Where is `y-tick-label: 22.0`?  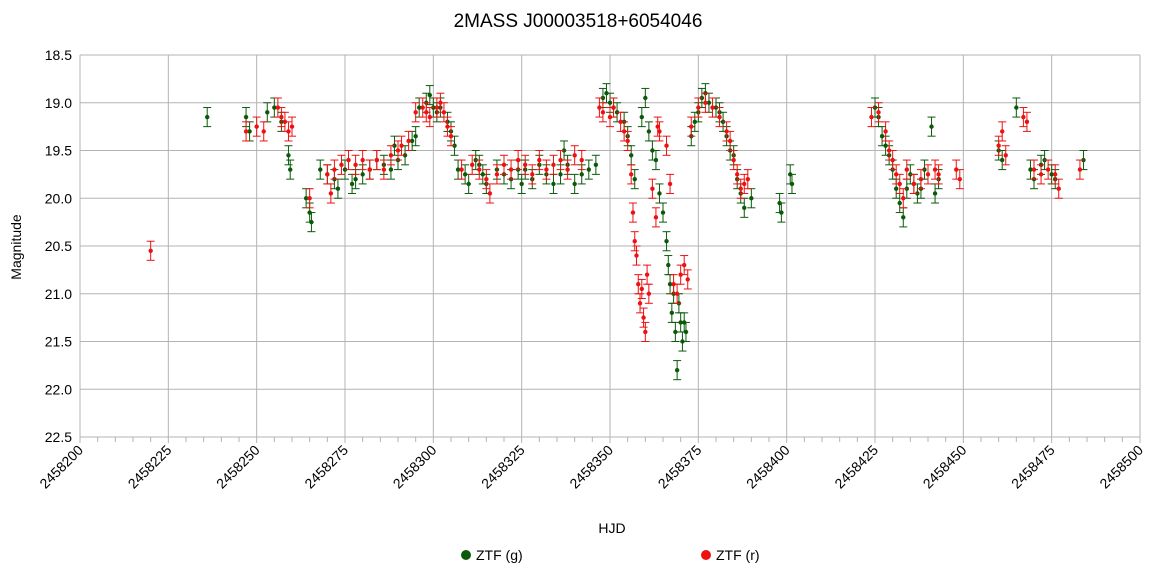
y-tick-label: 22.0 is located at coordinates (58, 389).